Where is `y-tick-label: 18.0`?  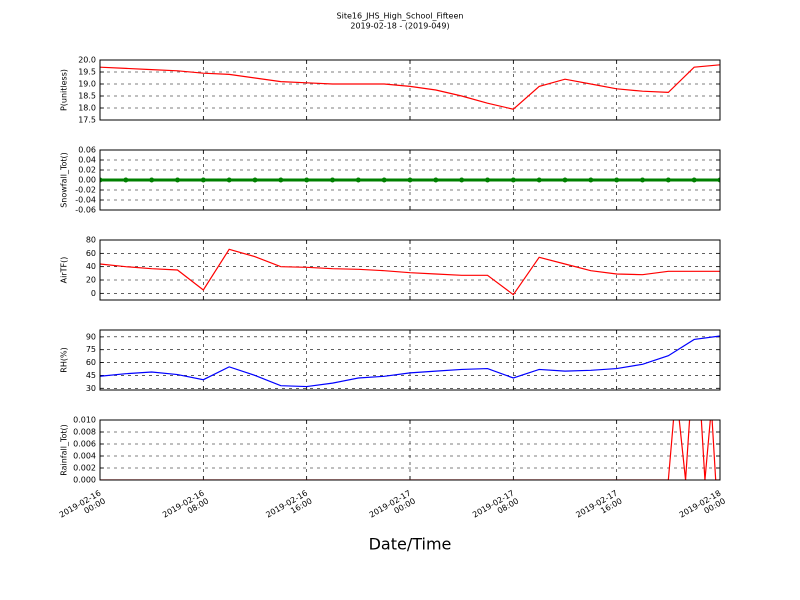 y-tick-label: 18.0 is located at coordinates (87, 108).